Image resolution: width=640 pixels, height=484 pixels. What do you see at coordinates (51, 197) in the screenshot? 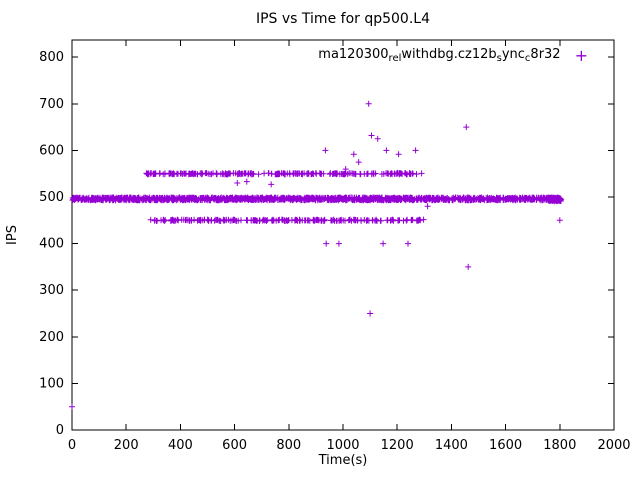
I see `y-tick-label: 500` at bounding box center [51, 197].